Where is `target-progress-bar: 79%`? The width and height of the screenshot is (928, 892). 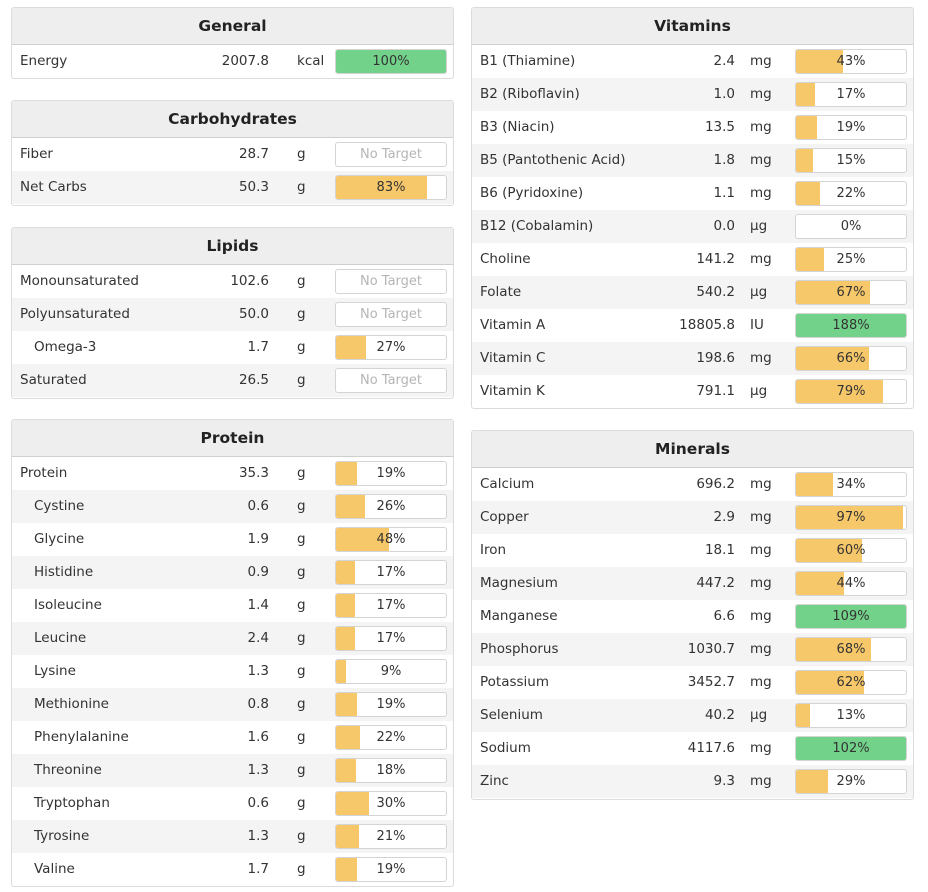
target-progress-bar: 79% is located at coordinates (851, 391).